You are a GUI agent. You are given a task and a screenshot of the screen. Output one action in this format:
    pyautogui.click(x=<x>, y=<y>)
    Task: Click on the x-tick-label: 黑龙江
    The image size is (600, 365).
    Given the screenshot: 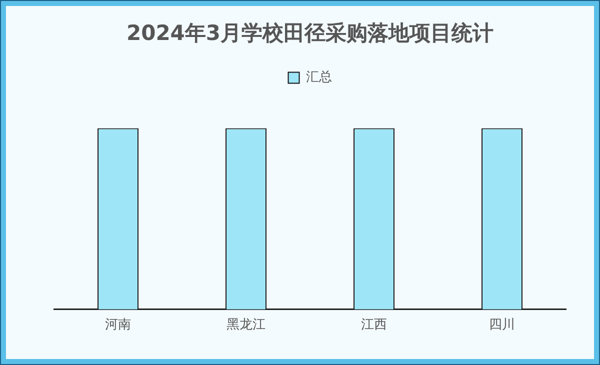 What is the action you would take?
    pyautogui.click(x=246, y=325)
    